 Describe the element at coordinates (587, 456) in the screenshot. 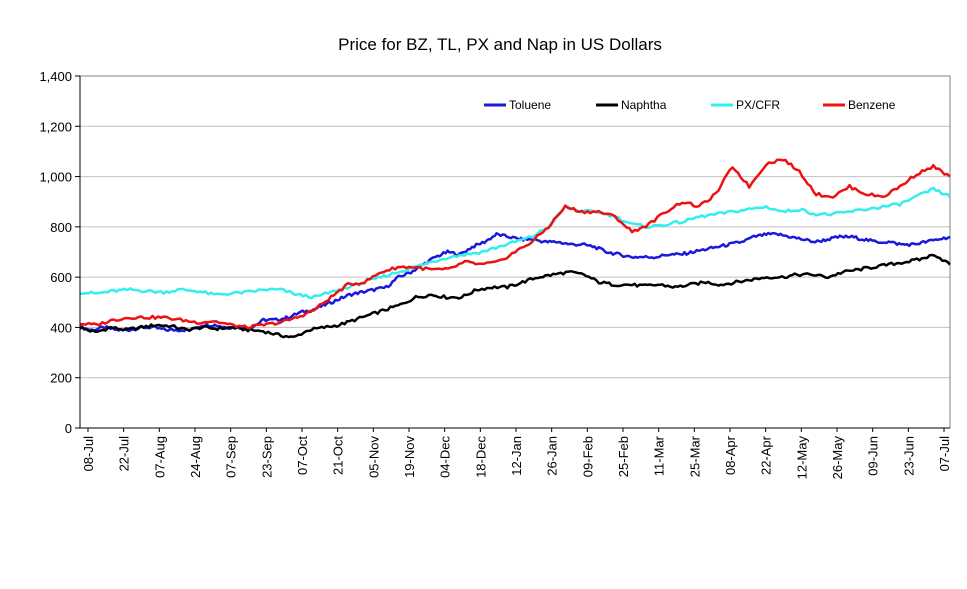

I see `x-tick-label: 09-Feb` at that location.